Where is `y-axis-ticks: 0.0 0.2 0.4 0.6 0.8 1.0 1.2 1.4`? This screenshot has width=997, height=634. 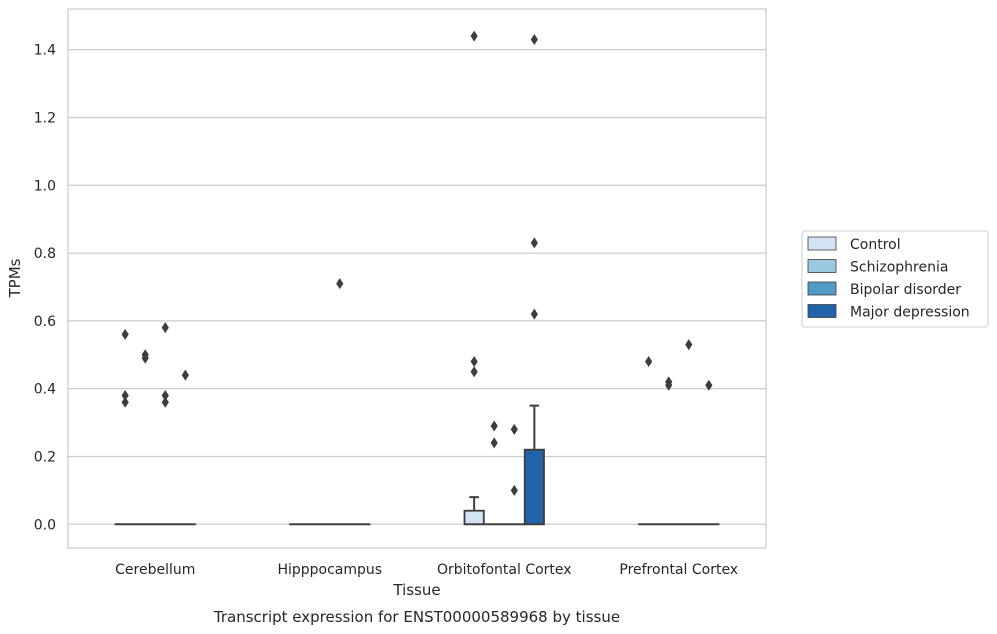 y-axis-ticks: 0.0 0.2 0.4 0.6 0.8 1.0 1.2 1.4 is located at coordinates (45, 288).